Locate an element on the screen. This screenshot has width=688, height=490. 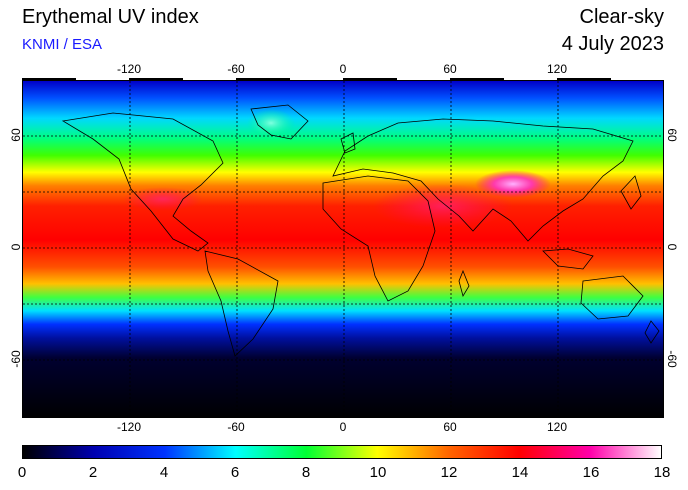
colorbar-tick-label: 2 is located at coordinates (93, 472).